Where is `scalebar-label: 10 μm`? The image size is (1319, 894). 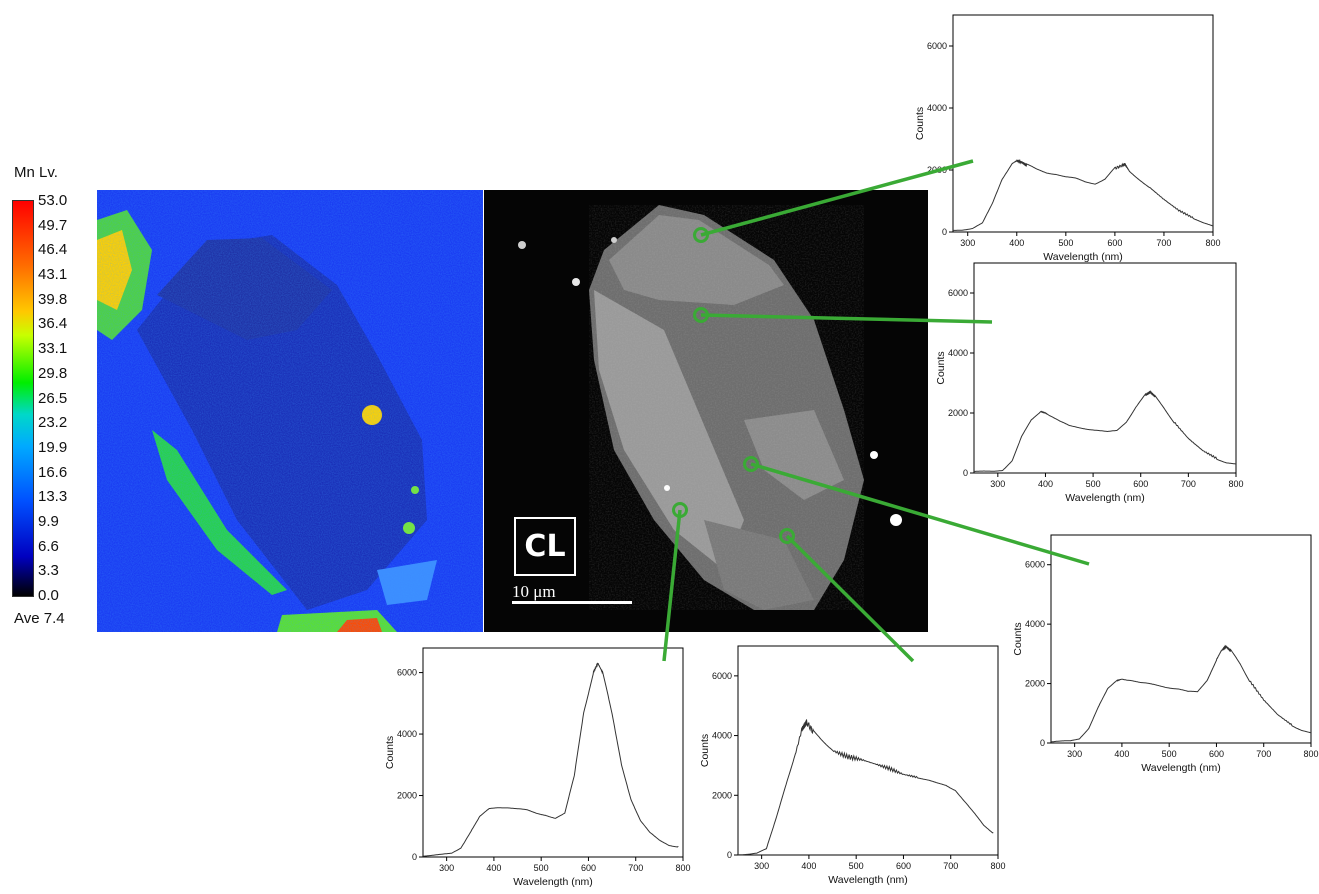 scalebar-label: 10 μm is located at coordinates (534, 591).